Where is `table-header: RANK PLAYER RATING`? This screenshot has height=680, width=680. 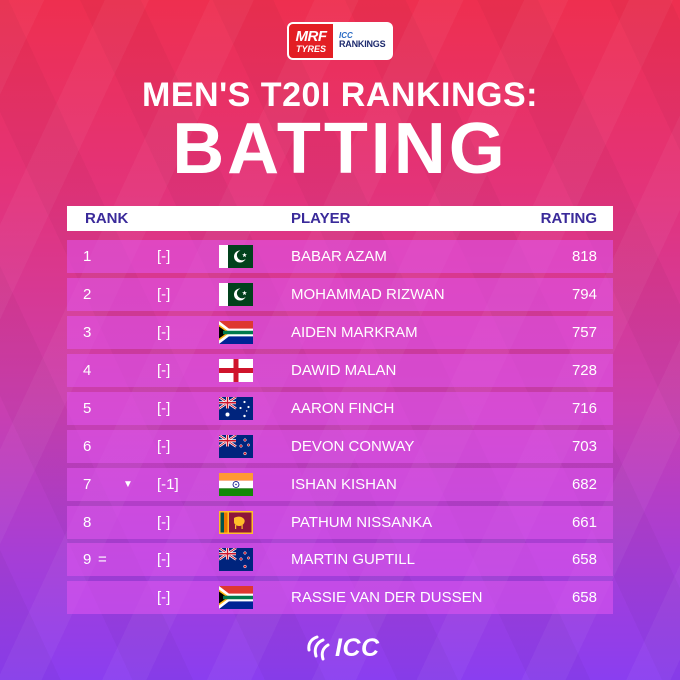 table-header: RANK PLAYER RATING is located at coordinates (340, 218).